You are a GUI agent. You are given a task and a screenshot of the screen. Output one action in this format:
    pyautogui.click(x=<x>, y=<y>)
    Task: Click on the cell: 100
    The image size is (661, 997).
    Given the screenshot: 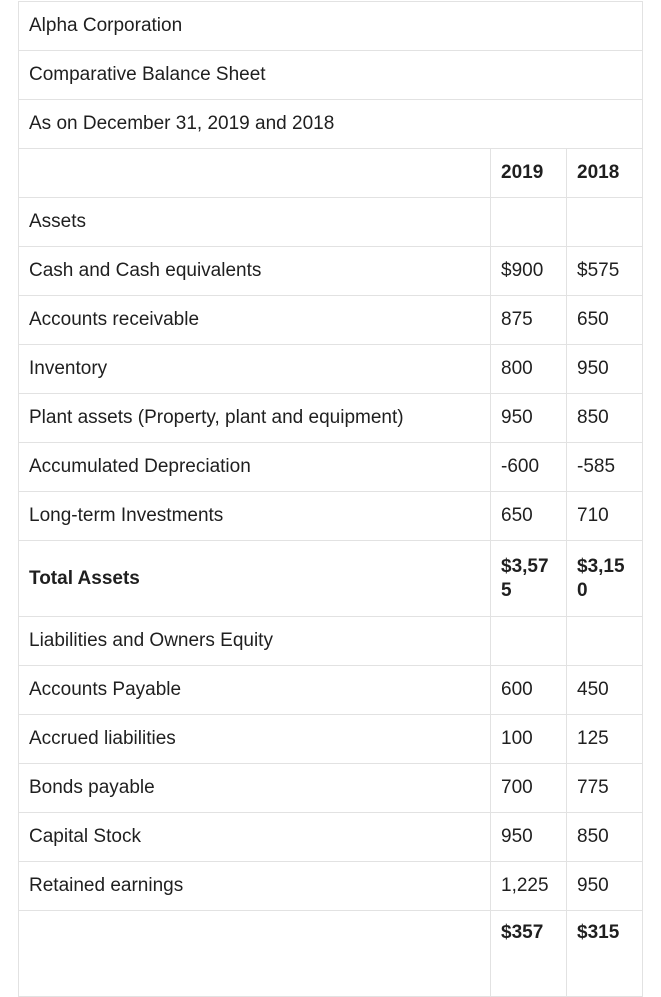 What is the action you would take?
    pyautogui.click(x=528, y=739)
    